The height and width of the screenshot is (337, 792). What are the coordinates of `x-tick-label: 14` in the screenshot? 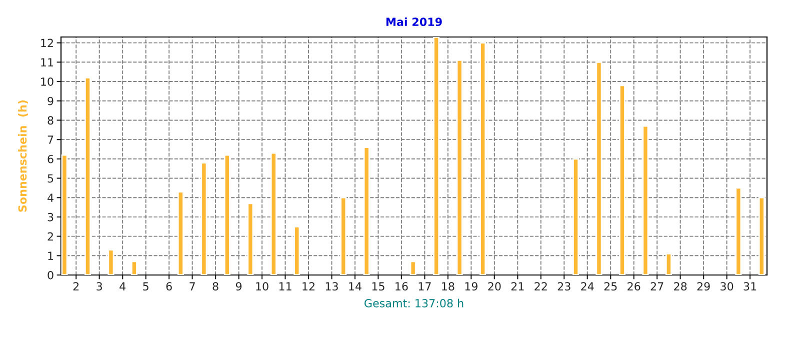 It's located at (355, 286).